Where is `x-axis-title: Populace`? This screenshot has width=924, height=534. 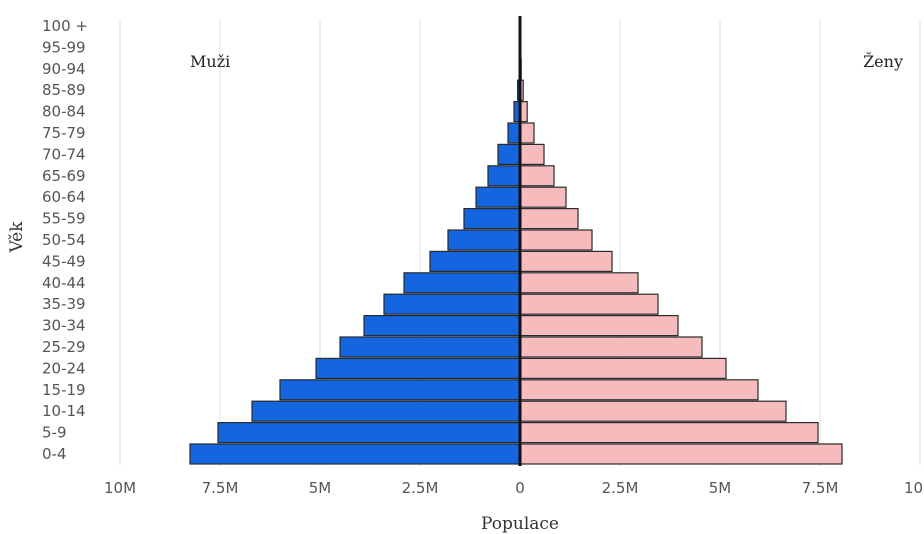
x-axis-title: Populace is located at coordinates (520, 524).